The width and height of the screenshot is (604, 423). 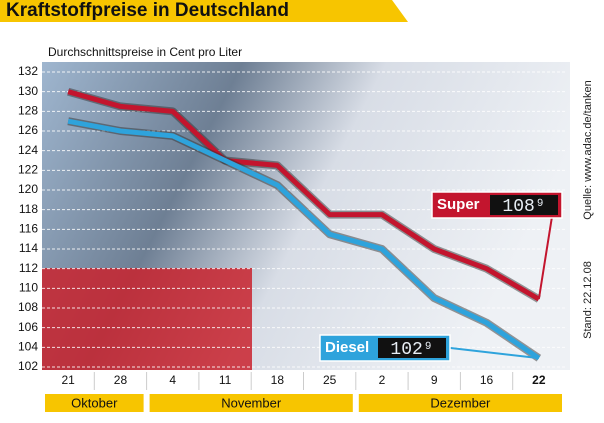 What do you see at coordinates (28, 288) in the screenshot?
I see `y-tick-label: 110` at bounding box center [28, 288].